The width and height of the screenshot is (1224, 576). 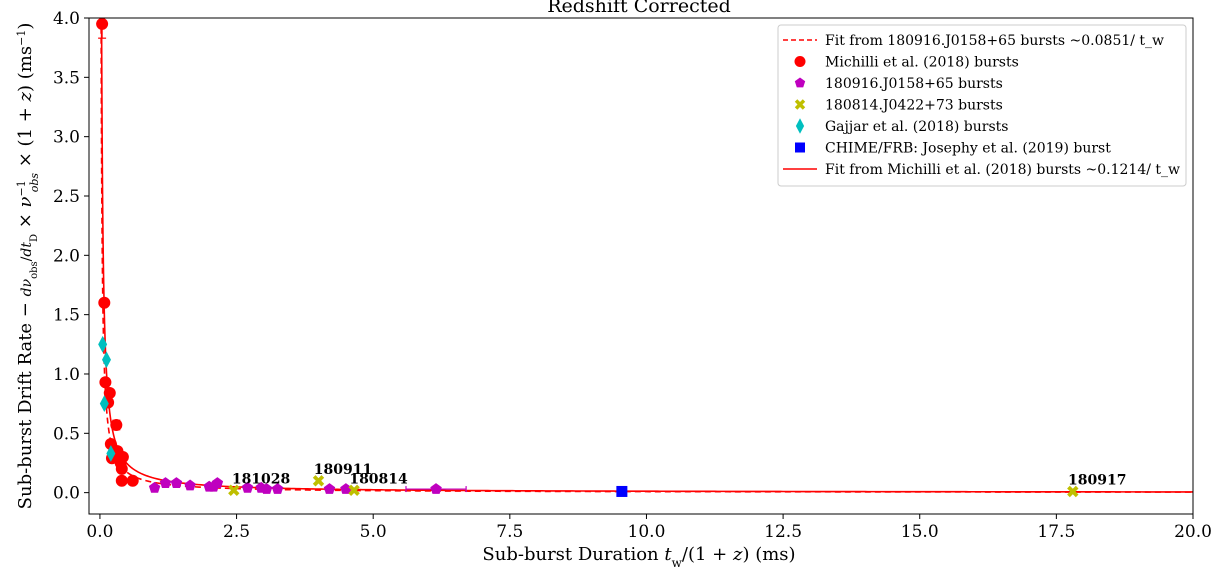 What do you see at coordinates (66, 138) in the screenshot?
I see `y-tick-label: 3.0` at bounding box center [66, 138].